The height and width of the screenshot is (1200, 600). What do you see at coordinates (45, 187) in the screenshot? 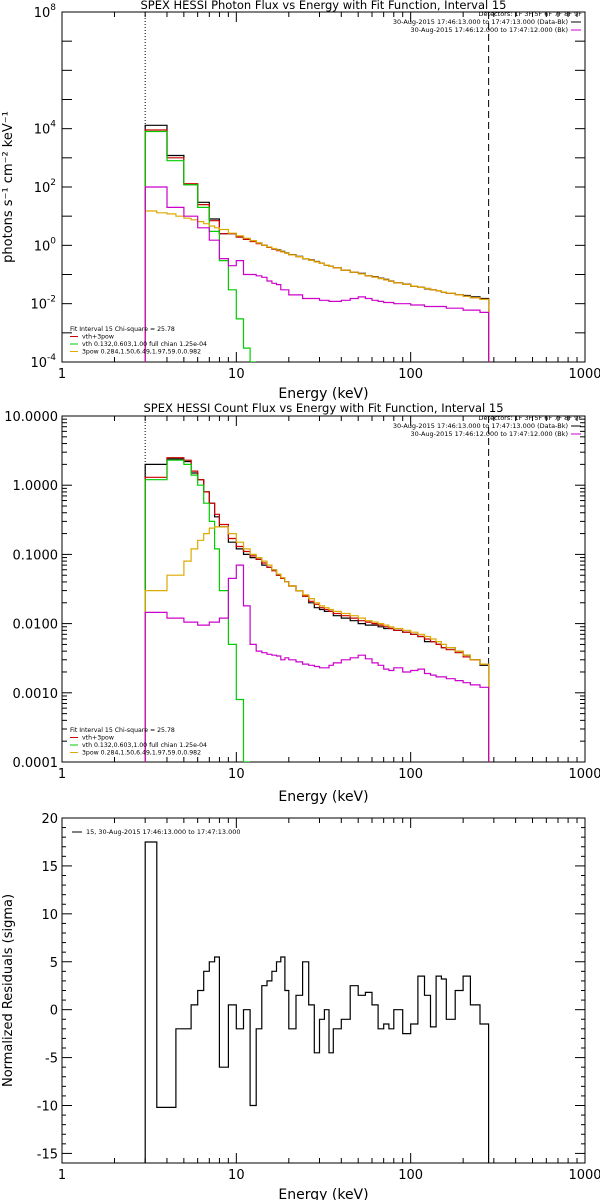
I see `y-tick-label: 10²` at bounding box center [45, 187].